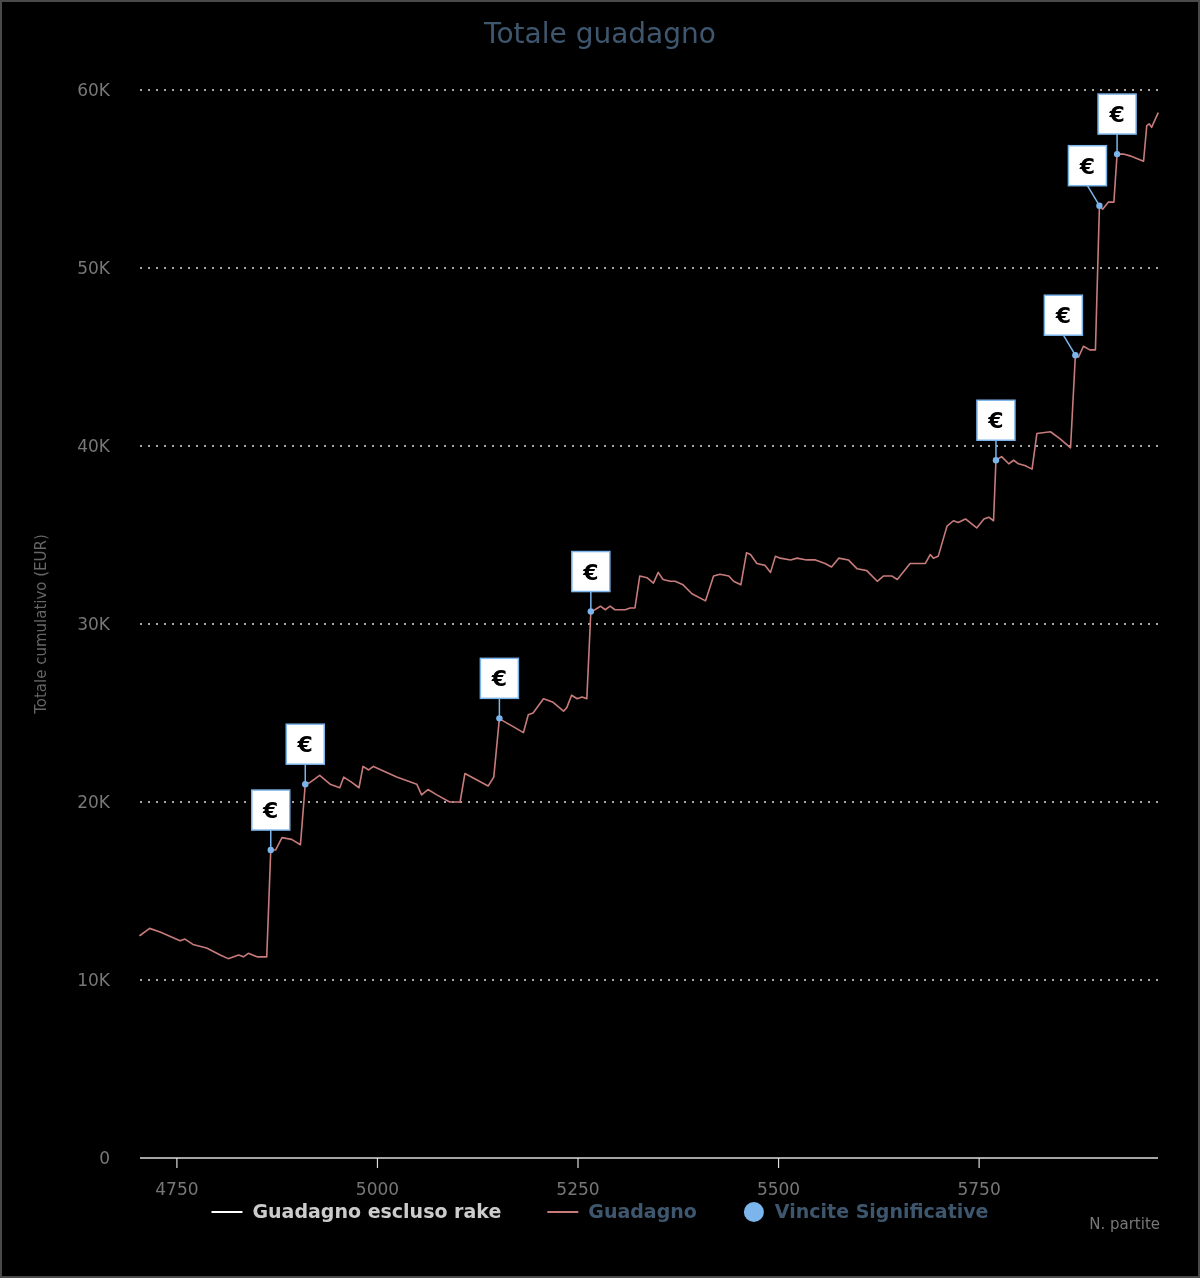 The width and height of the screenshot is (1200, 1278). Describe the element at coordinates (41, 624) in the screenshot. I see `y-axis-title: Totale cumulativo (EUR)` at that location.